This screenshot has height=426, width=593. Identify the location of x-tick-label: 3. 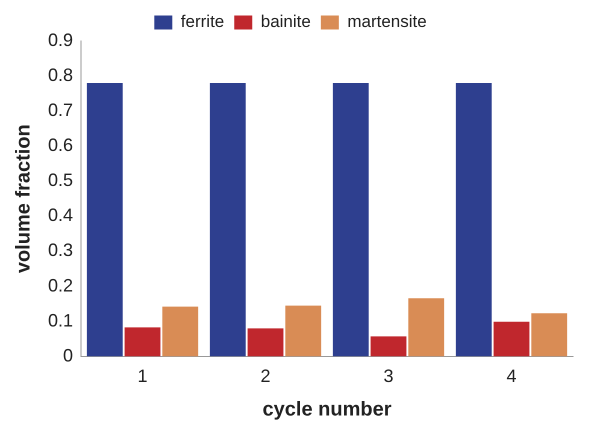
(389, 376).